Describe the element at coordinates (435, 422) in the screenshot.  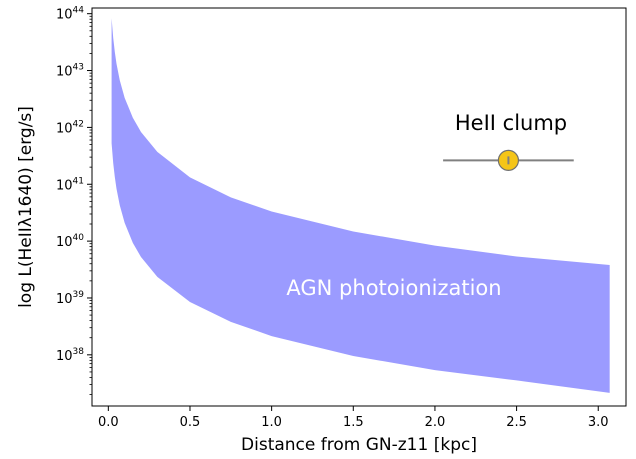
I see `x-tick-label: 2.0` at that location.